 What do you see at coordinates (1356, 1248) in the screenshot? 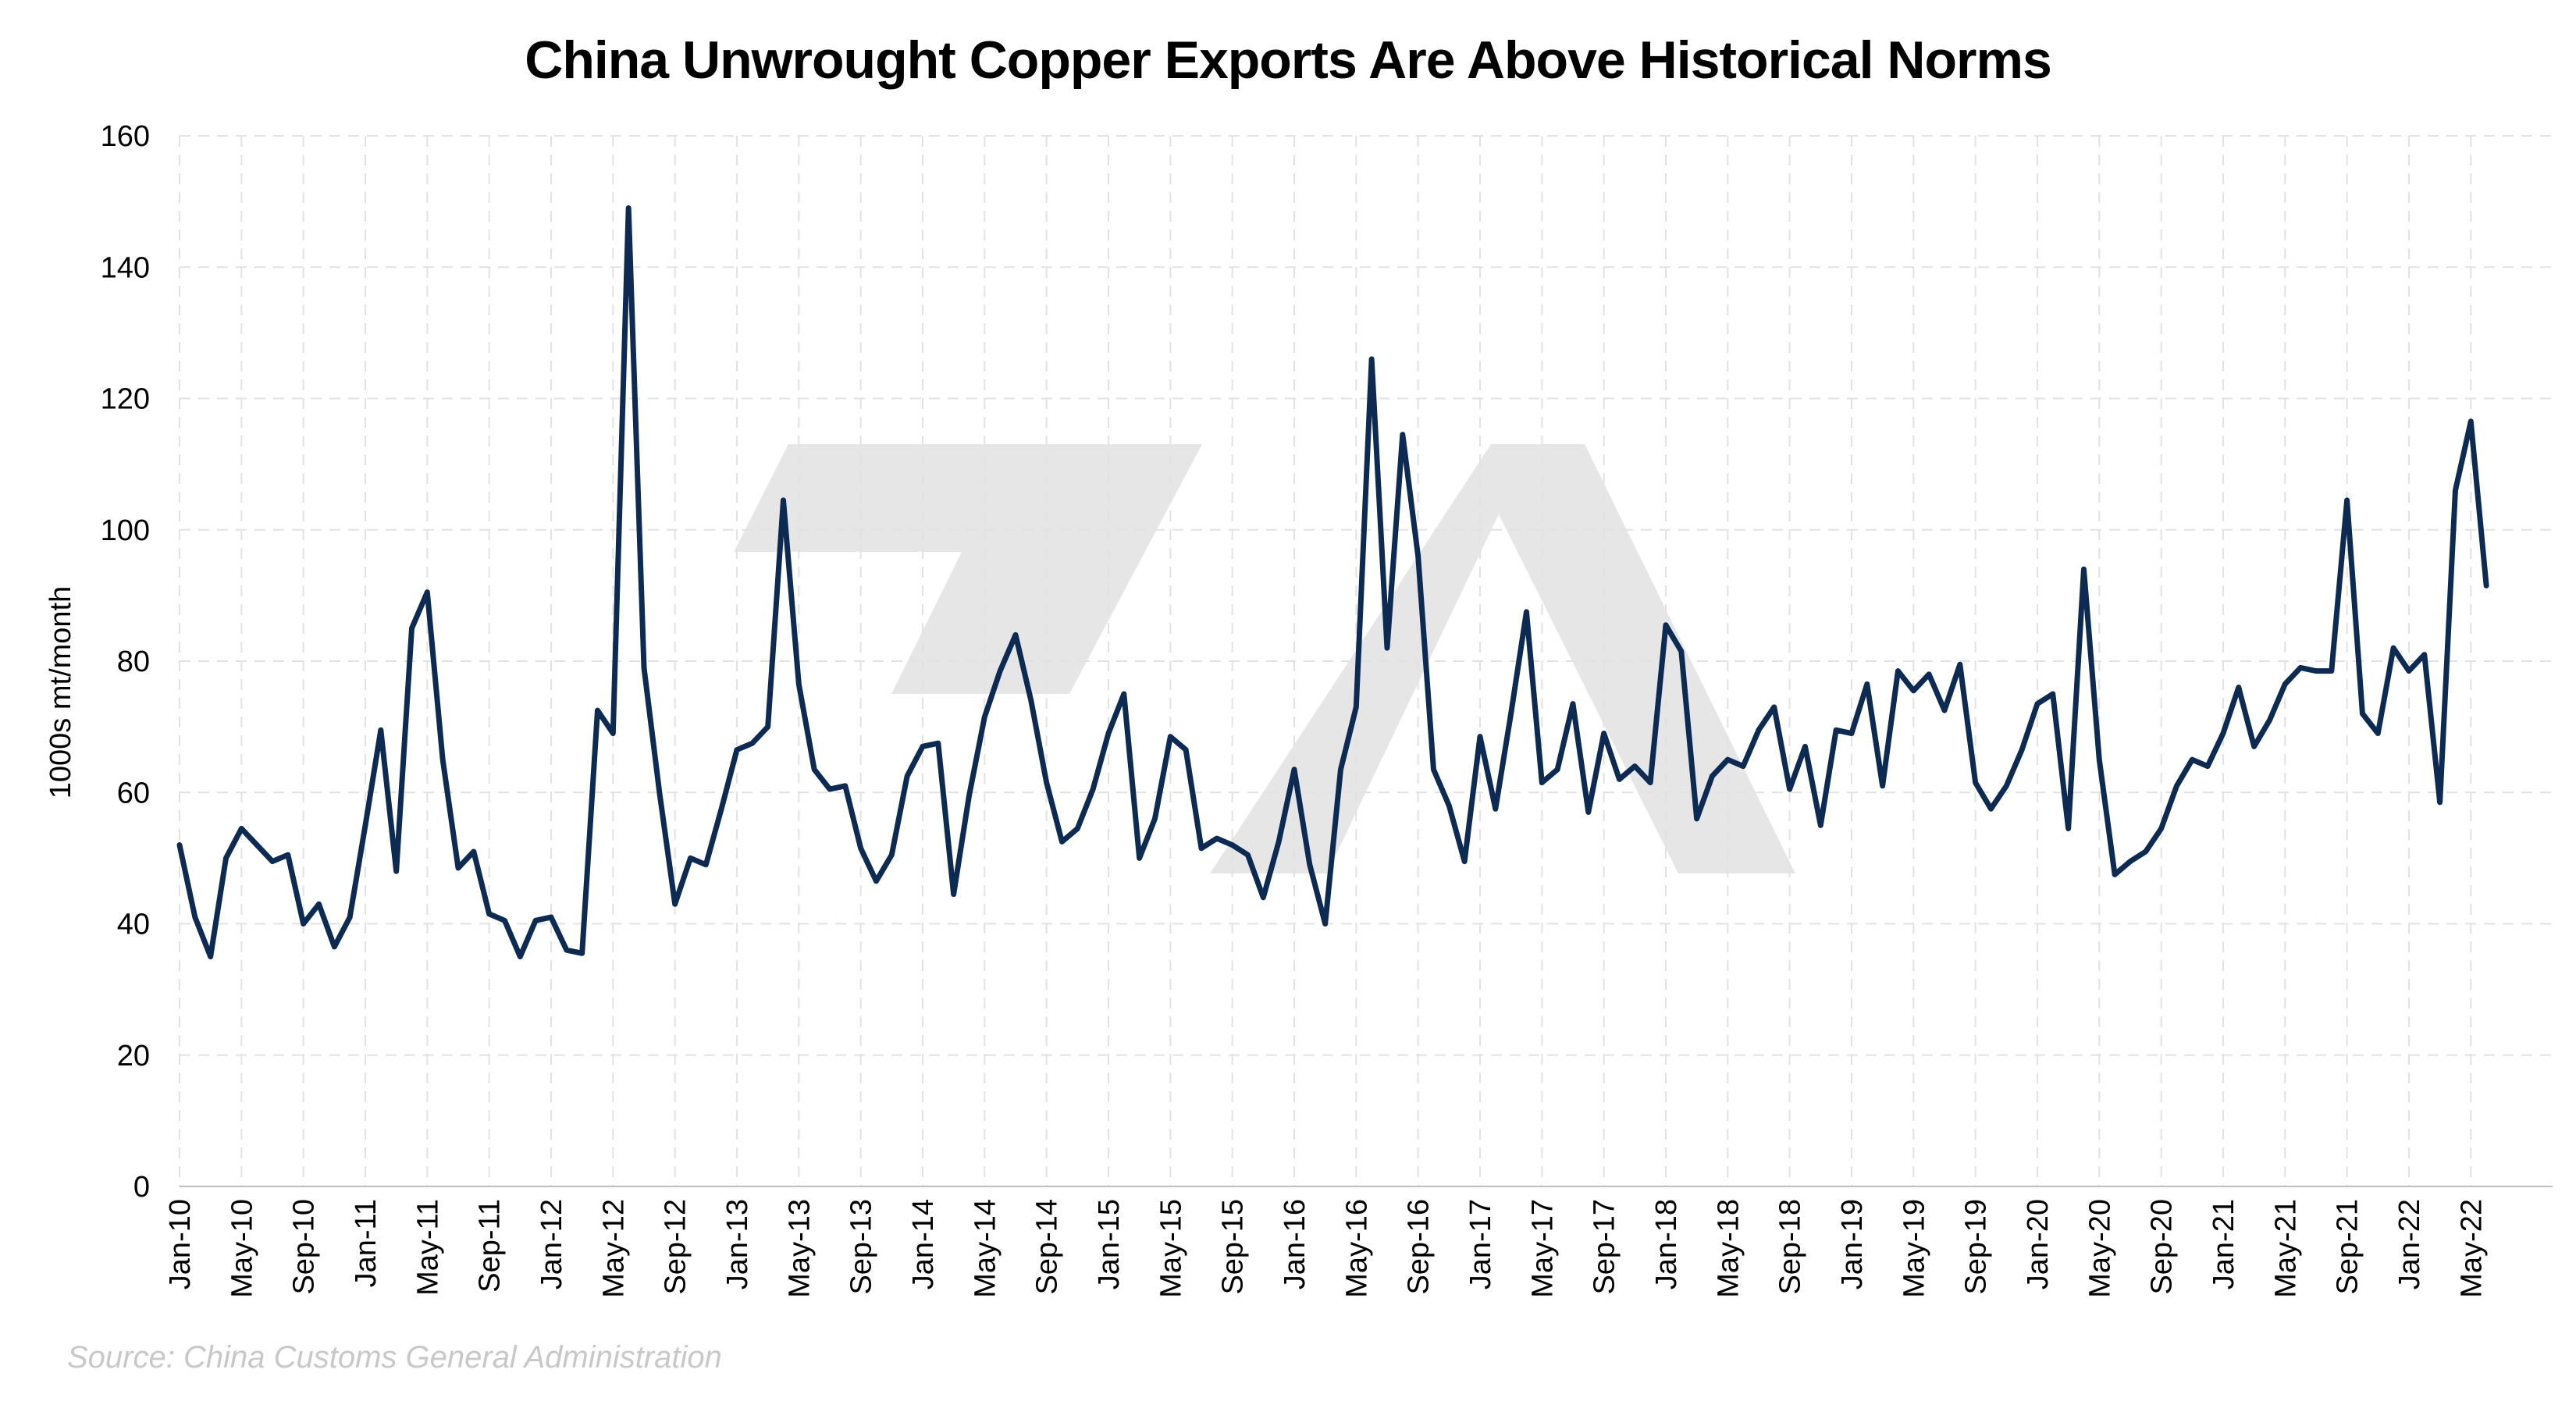
I see `x-tick-label: May-16` at bounding box center [1356, 1248].